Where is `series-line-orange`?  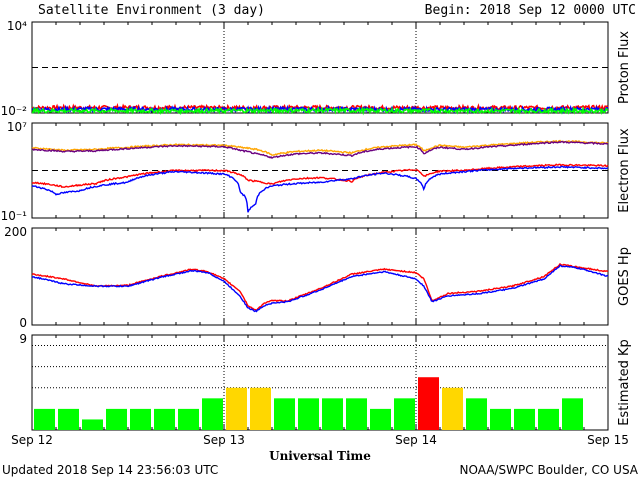 series-line-orange is located at coordinates (320, 147).